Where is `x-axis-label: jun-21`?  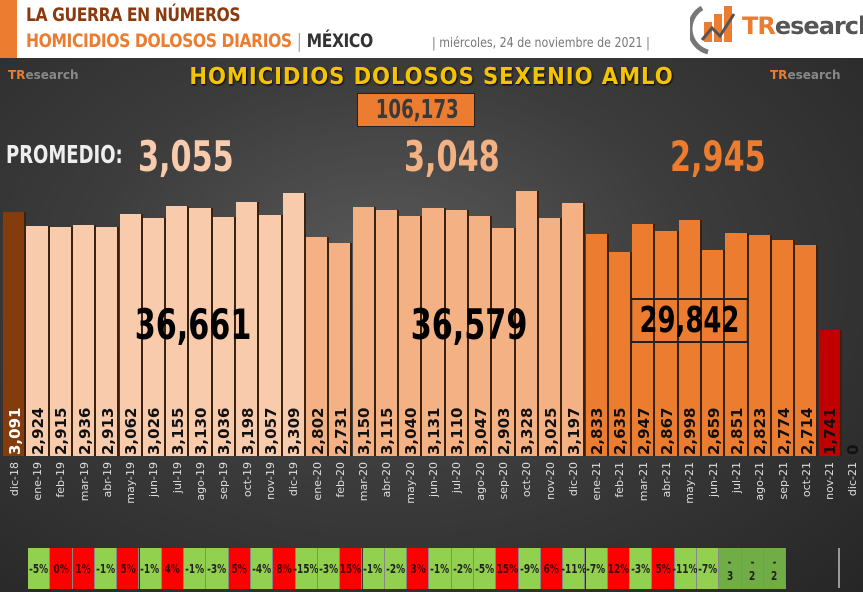
x-axis-label: jun-21 is located at coordinates (713, 479).